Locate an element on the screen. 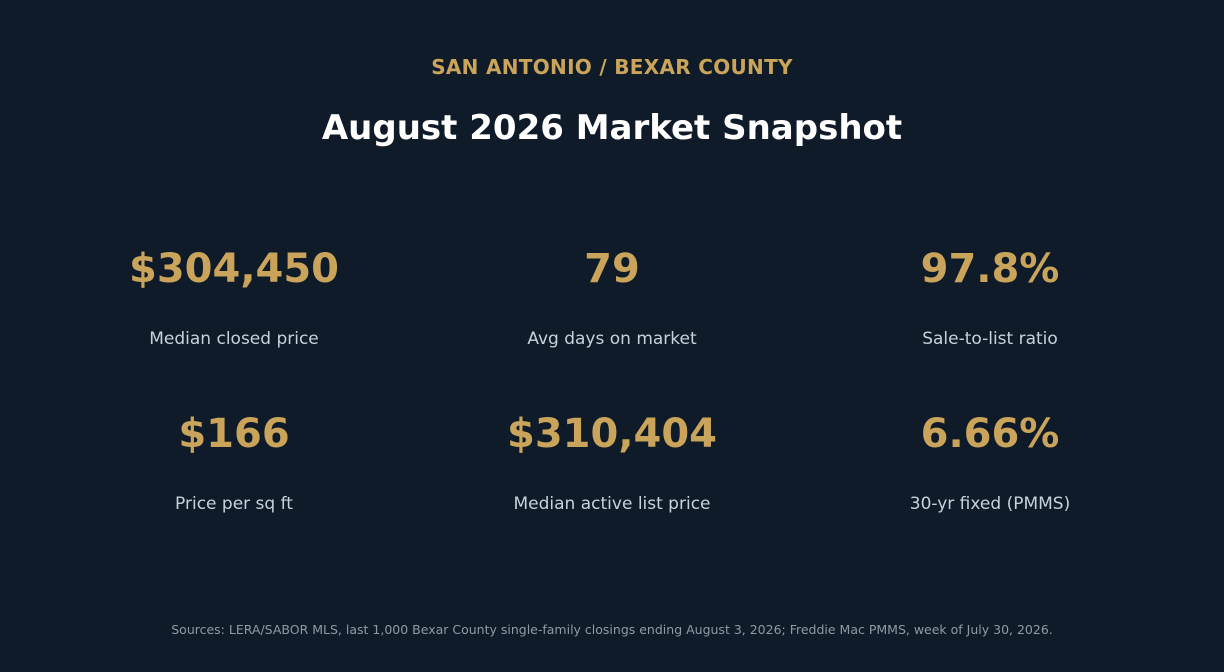 Image resolution: width=1224 pixels, height=672 pixels. sale-to-list-ratio-label: Sale-to-list ratio is located at coordinates (990, 339).